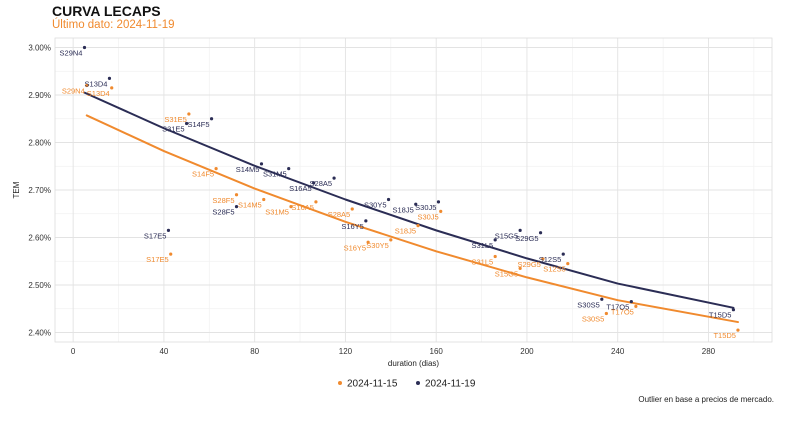 The image size is (800, 425). What do you see at coordinates (39, 238) in the screenshot?
I see `y-tick-label: 2.60%` at bounding box center [39, 238].